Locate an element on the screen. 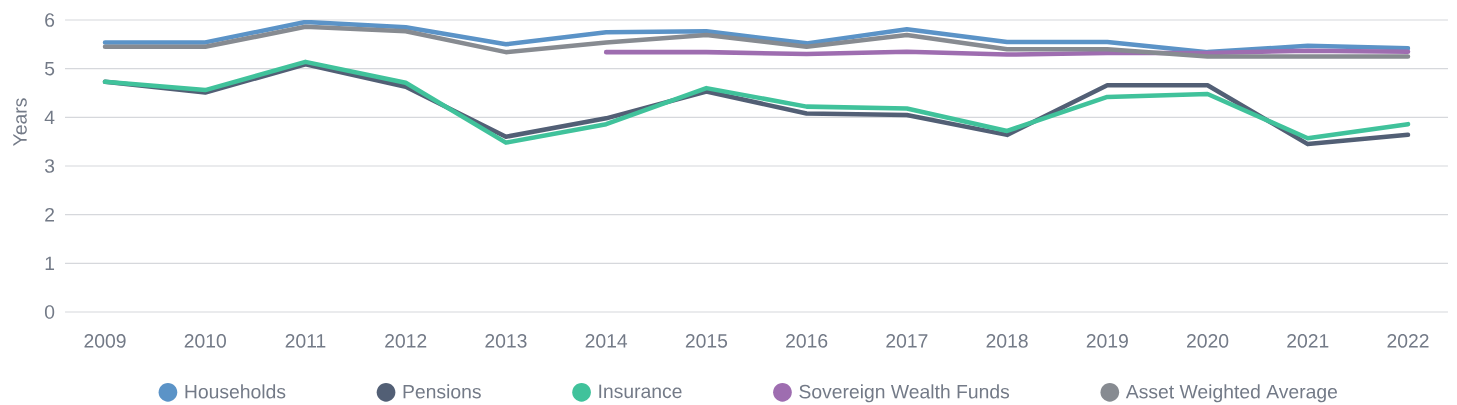  x-tick-label: 2013 is located at coordinates (506, 341).